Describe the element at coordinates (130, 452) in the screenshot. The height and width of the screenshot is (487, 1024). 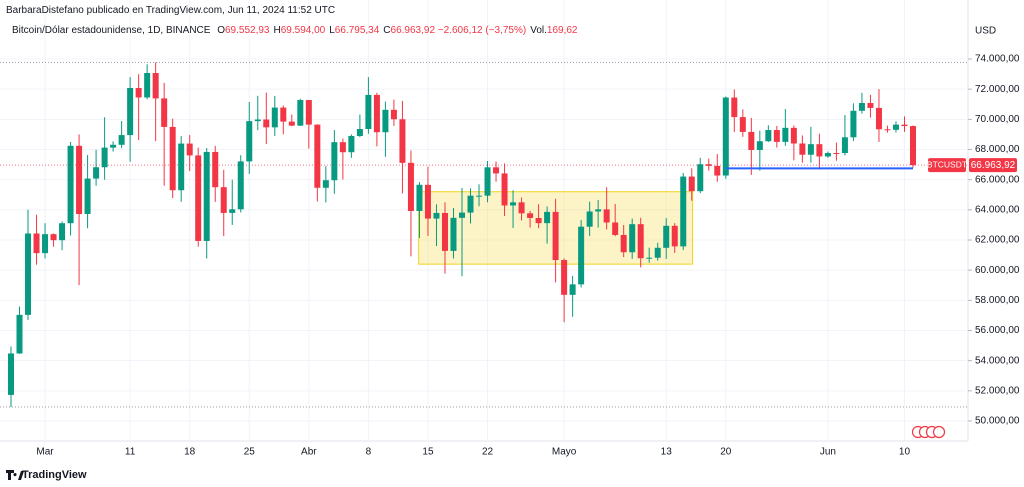
I see `x-tick-label: 11` at that location.